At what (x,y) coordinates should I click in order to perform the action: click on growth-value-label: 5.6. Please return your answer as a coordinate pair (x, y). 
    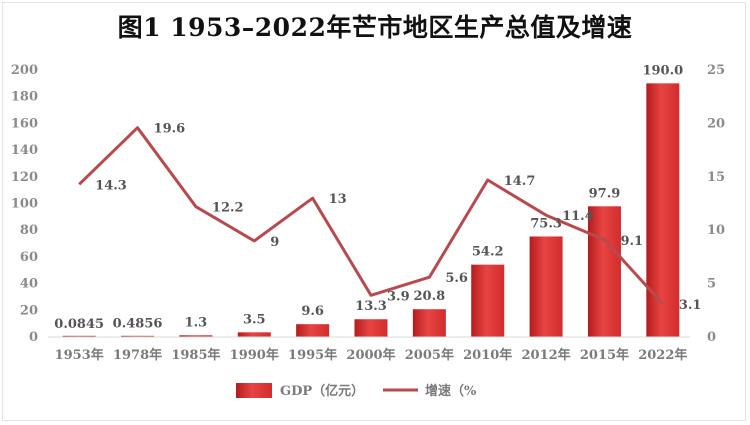
    Looking at the image, I should click on (456, 278).